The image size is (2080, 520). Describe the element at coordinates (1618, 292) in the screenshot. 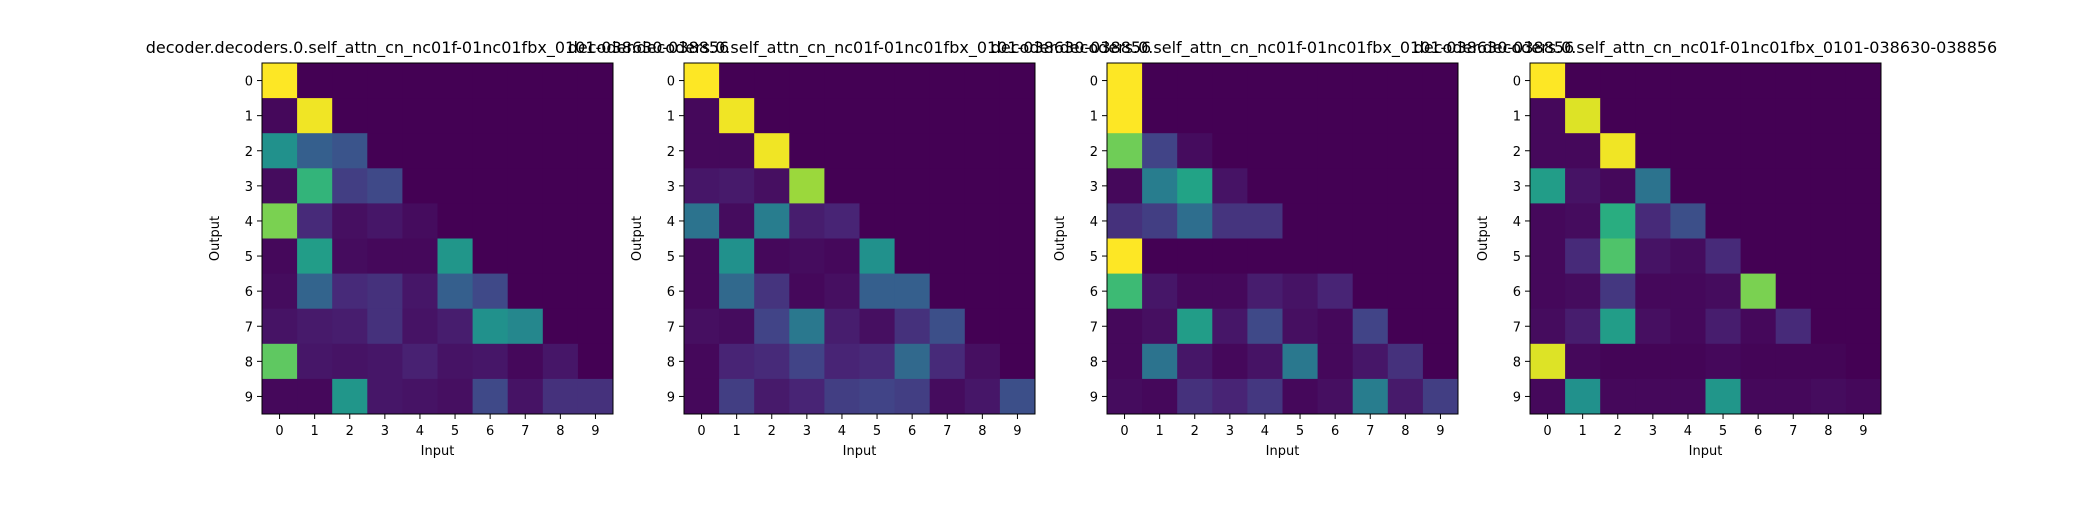

I see `heatmap-cell-r6-c2` at that location.